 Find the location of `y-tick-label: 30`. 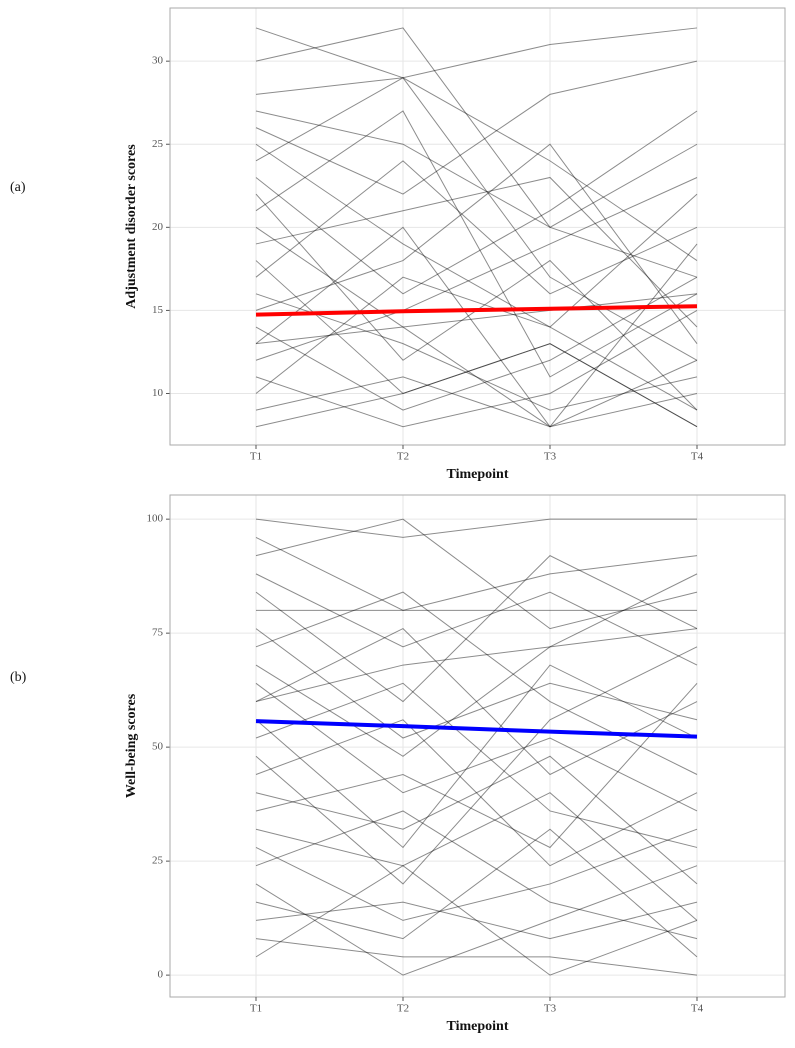

y-tick-label: 30 is located at coordinates (158, 61).